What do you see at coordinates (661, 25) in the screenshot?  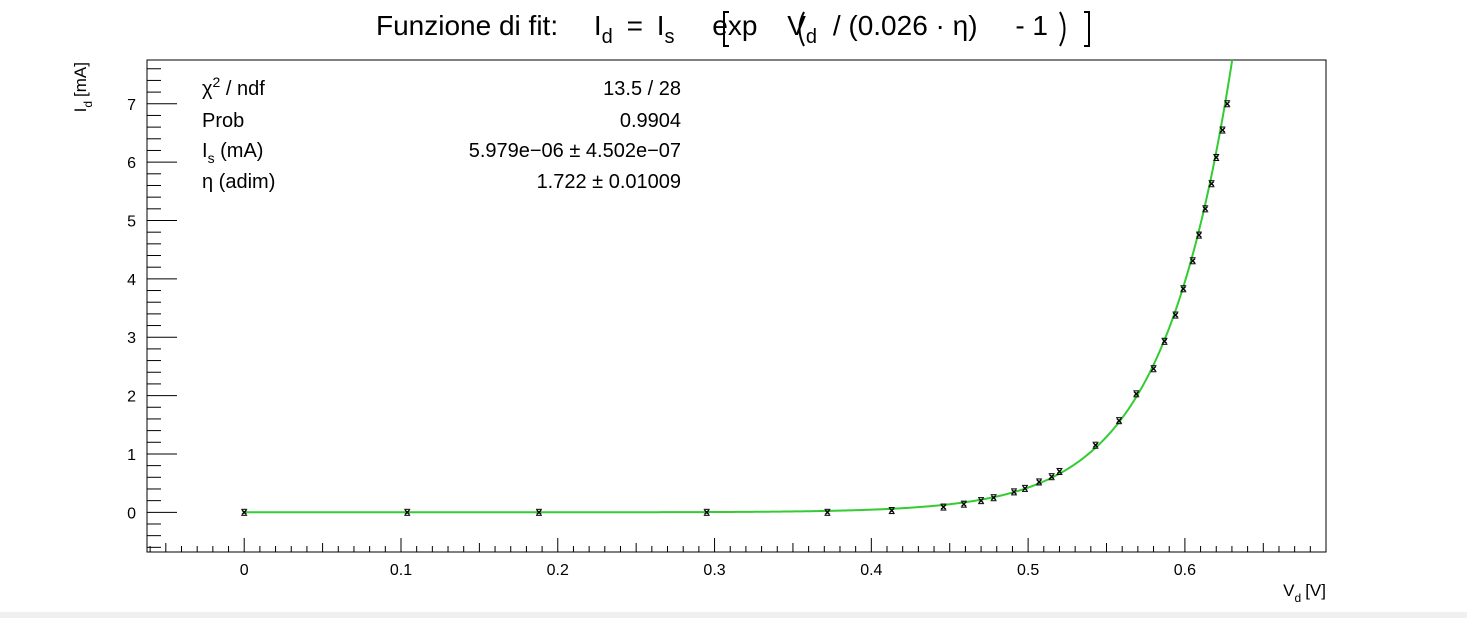 I see `title-is-i: I` at bounding box center [661, 25].